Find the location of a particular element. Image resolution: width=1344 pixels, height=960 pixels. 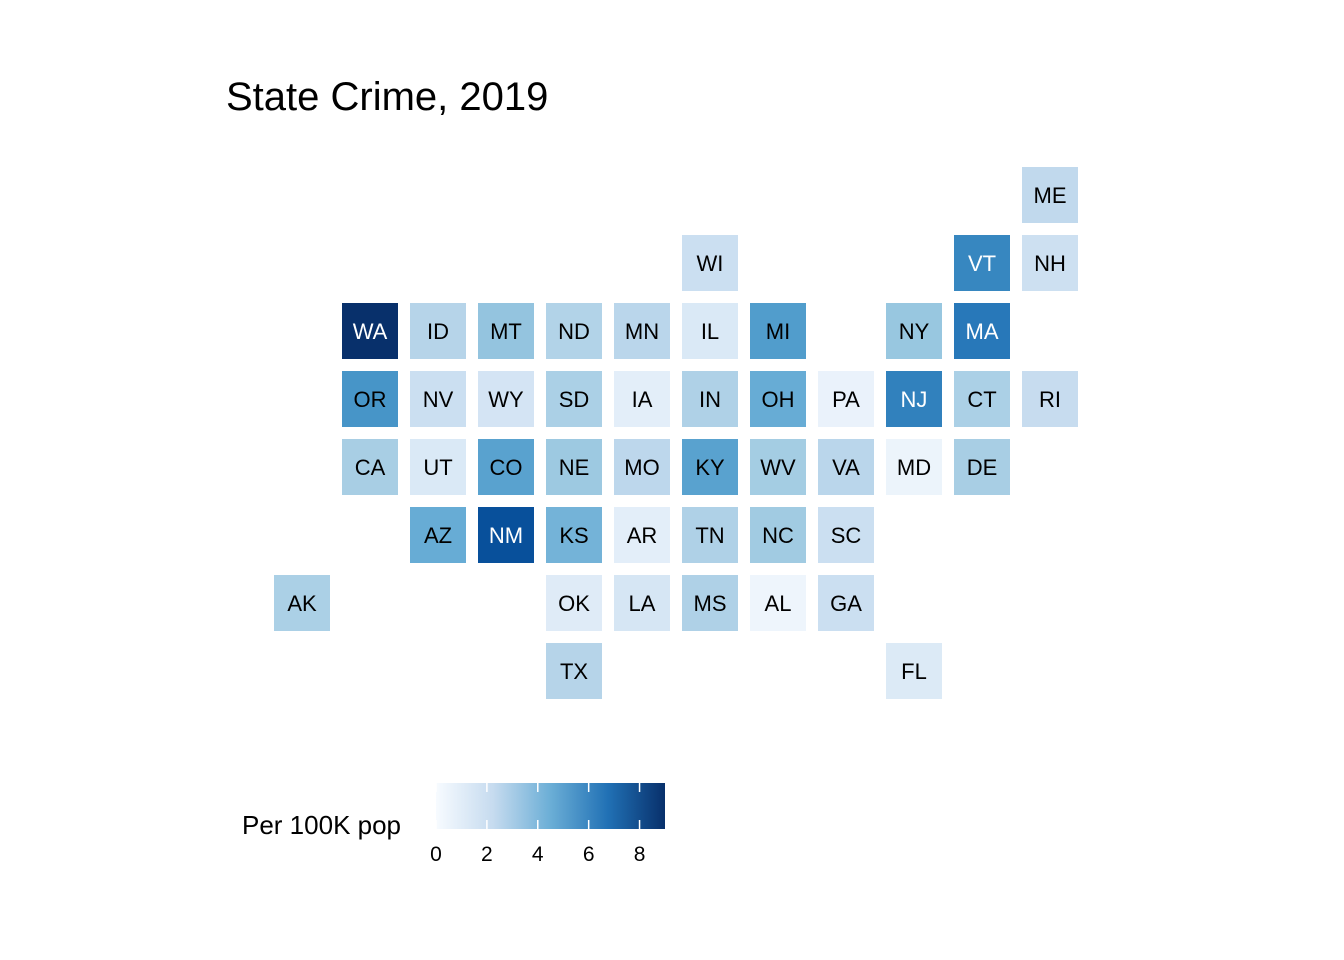

state-label: MO is located at coordinates (641, 467).